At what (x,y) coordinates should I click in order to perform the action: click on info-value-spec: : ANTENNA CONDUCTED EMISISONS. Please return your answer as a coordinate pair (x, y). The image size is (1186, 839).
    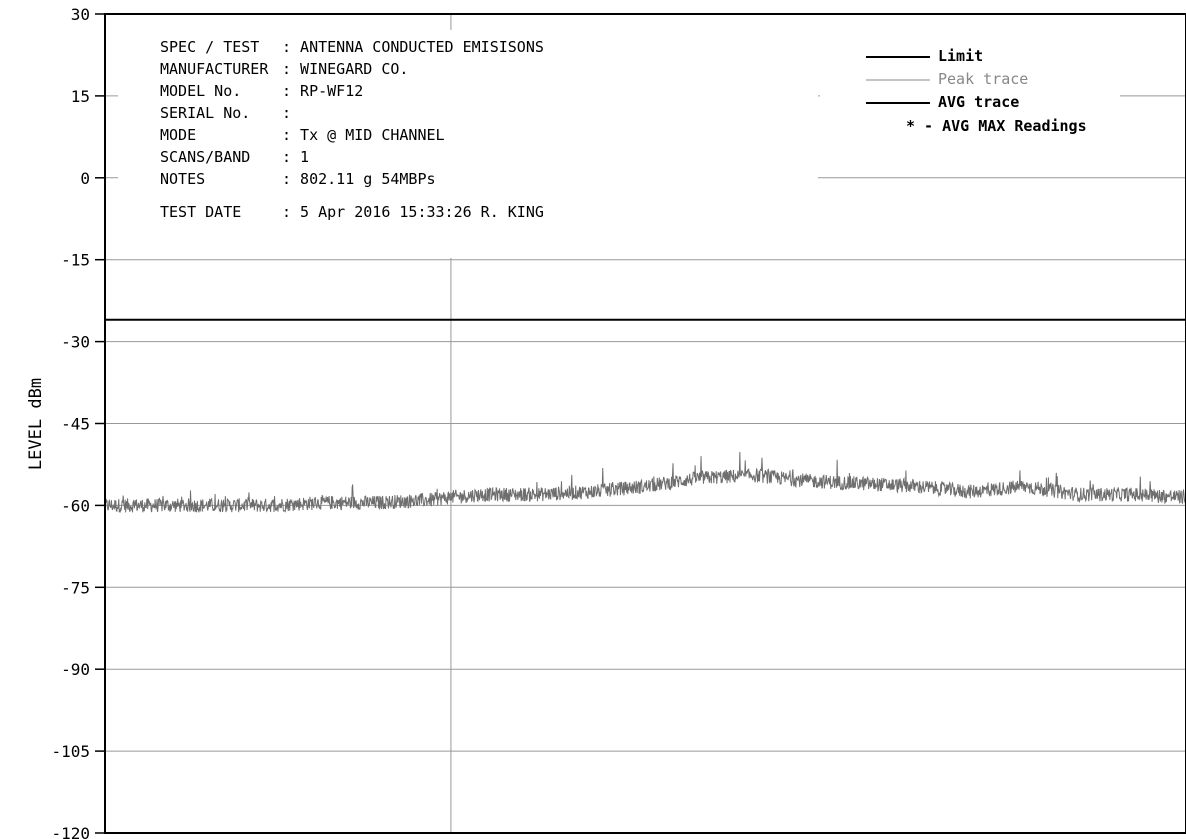
    Looking at the image, I should click on (413, 47).